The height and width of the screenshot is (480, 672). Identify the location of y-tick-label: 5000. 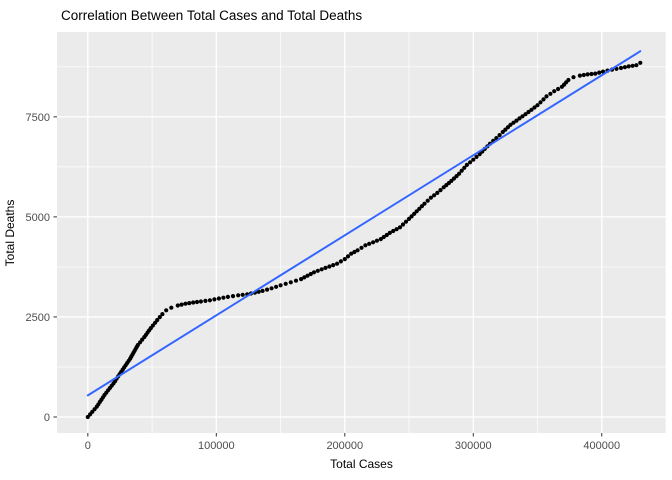
(38, 218).